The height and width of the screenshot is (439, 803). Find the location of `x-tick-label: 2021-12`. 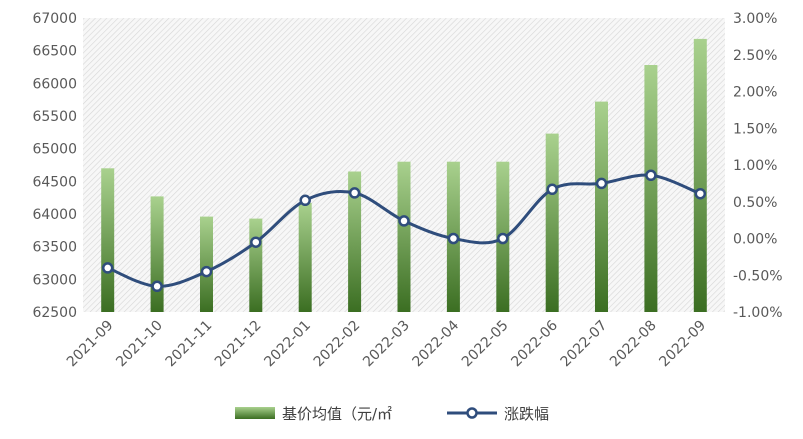

x-tick-label: 2021-12 is located at coordinates (238, 344).